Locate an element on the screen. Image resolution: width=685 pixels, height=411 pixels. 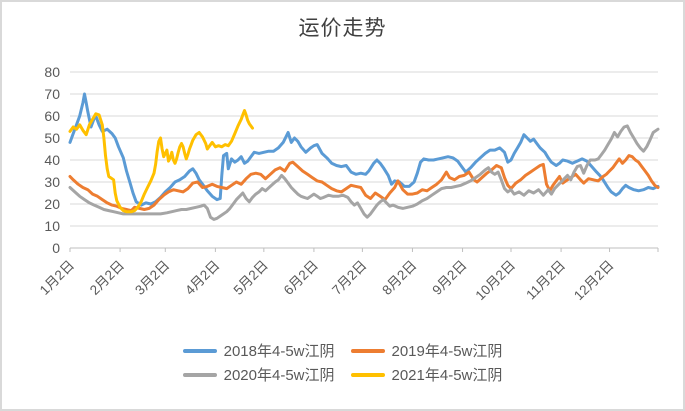
y-tick-label: 50 is located at coordinates (52, 138).